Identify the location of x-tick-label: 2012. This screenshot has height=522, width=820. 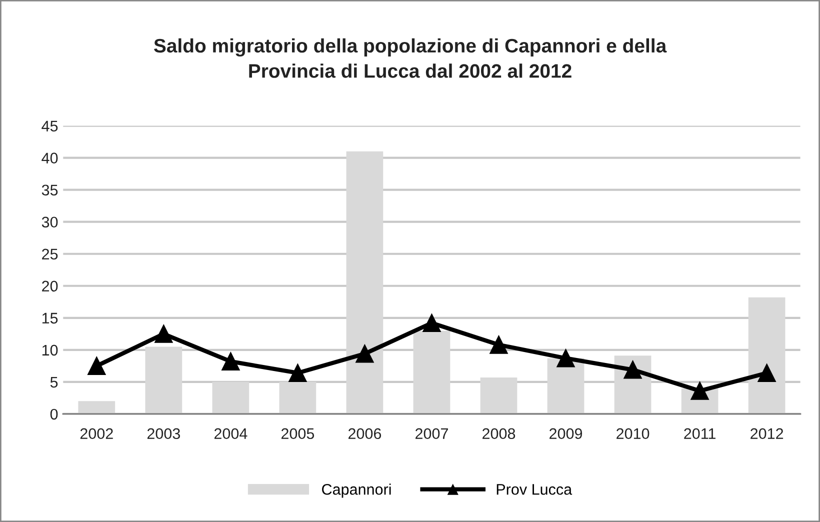
(767, 434).